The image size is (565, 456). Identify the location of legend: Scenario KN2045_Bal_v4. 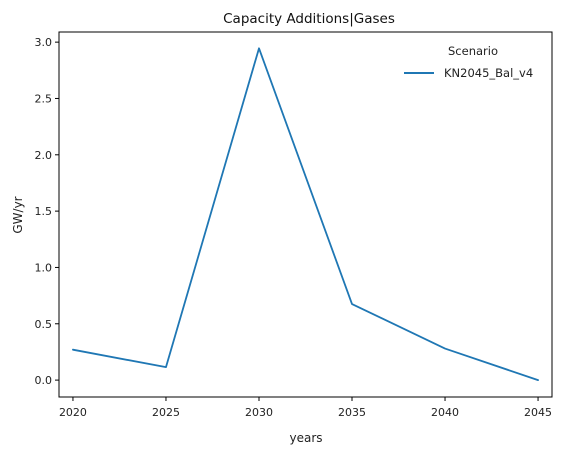
(468, 62).